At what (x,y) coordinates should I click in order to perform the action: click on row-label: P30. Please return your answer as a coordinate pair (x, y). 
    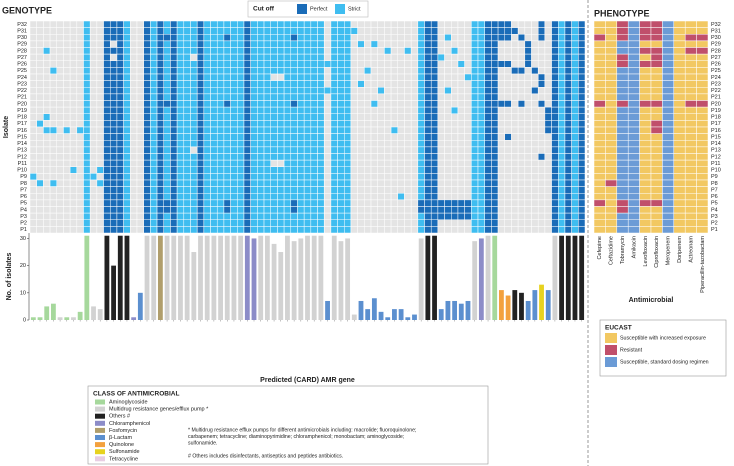
    Looking at the image, I should click on (716, 38).